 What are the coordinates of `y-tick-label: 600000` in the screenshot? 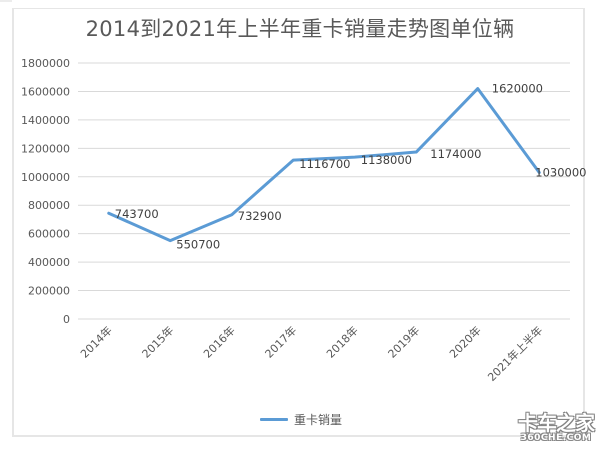 It's located at (49, 234).